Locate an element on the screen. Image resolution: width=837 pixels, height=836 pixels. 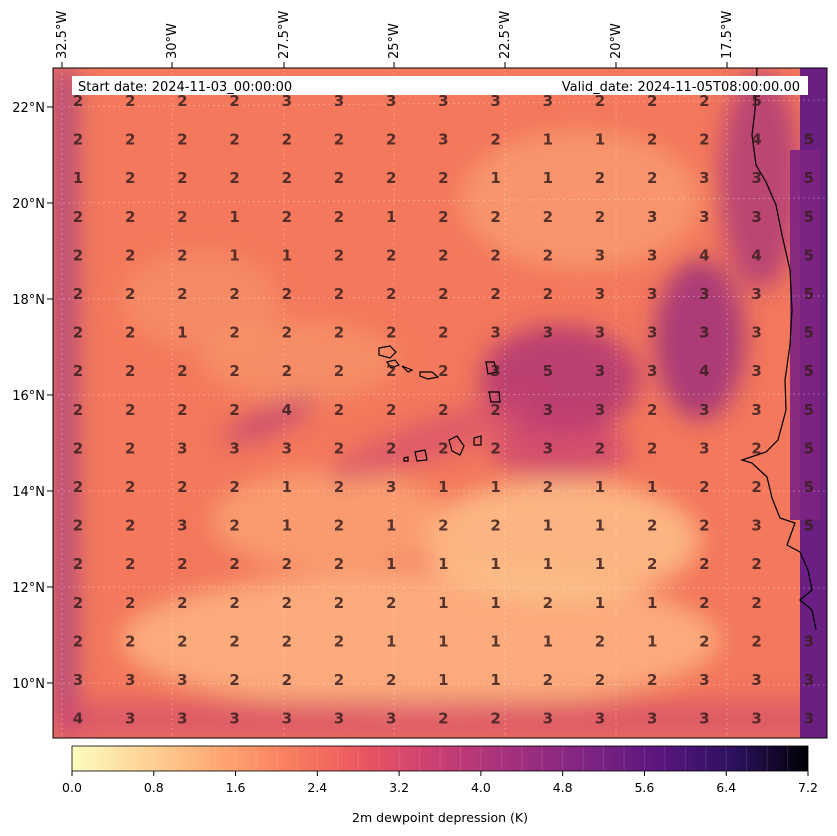
colorbar-tick-label: 0.0 is located at coordinates (72, 787).